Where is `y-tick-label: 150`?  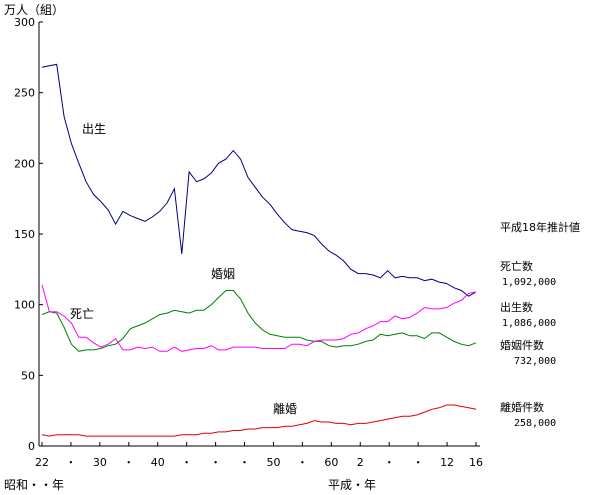 y-tick-label: 150 is located at coordinates (24, 234).